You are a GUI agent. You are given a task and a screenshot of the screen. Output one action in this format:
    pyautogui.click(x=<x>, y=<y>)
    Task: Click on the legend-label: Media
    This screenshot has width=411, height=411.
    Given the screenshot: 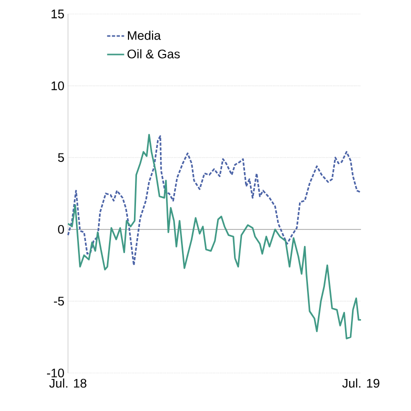 What is the action you would take?
    pyautogui.click(x=144, y=35)
    